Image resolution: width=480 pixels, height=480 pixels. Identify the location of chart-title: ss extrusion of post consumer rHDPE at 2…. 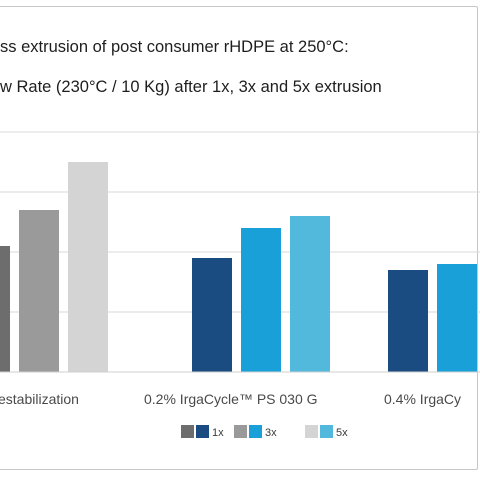
(174, 47).